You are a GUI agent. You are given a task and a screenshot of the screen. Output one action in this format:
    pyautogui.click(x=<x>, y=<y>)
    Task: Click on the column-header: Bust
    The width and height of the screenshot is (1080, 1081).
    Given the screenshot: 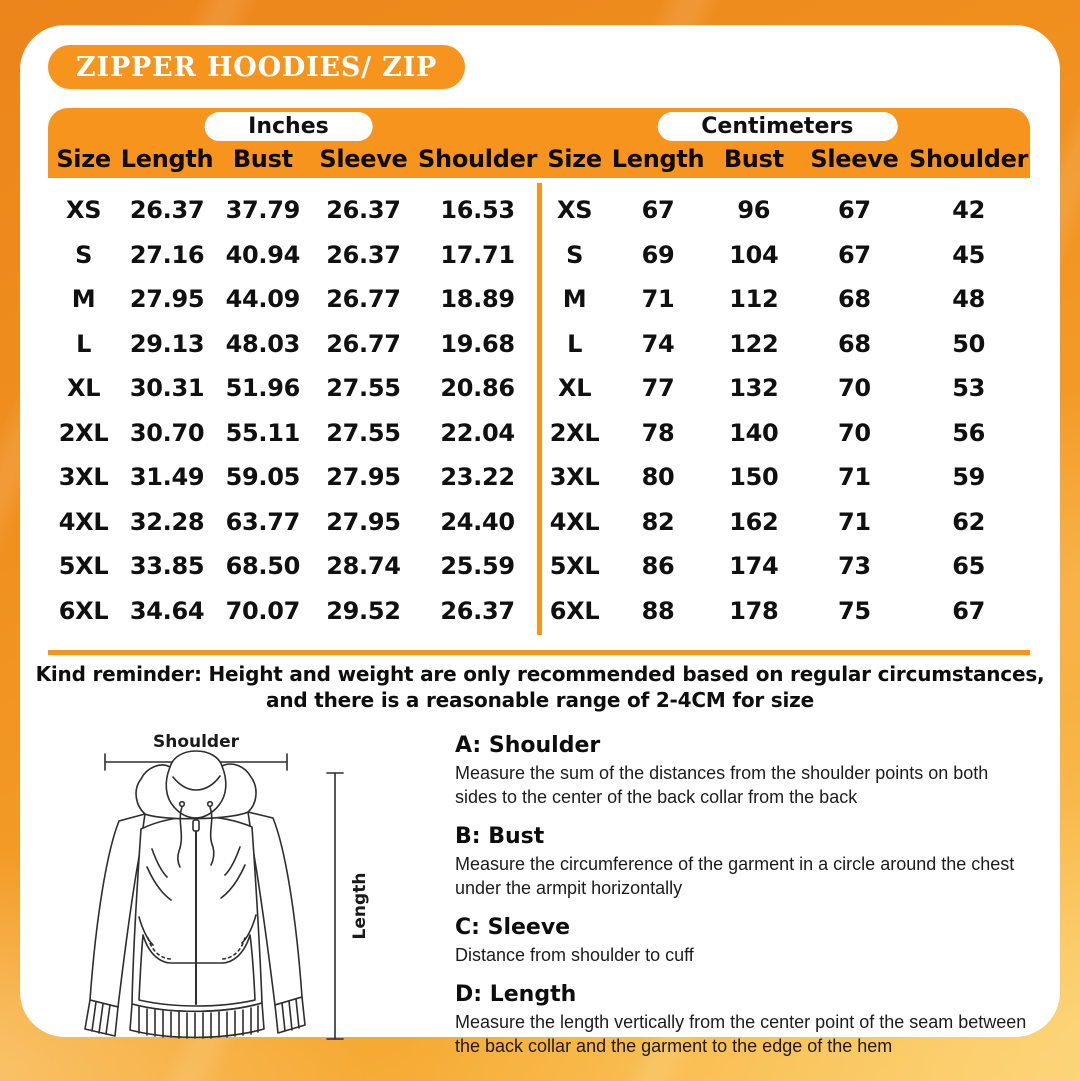 What is the action you would take?
    pyautogui.click(x=753, y=159)
    